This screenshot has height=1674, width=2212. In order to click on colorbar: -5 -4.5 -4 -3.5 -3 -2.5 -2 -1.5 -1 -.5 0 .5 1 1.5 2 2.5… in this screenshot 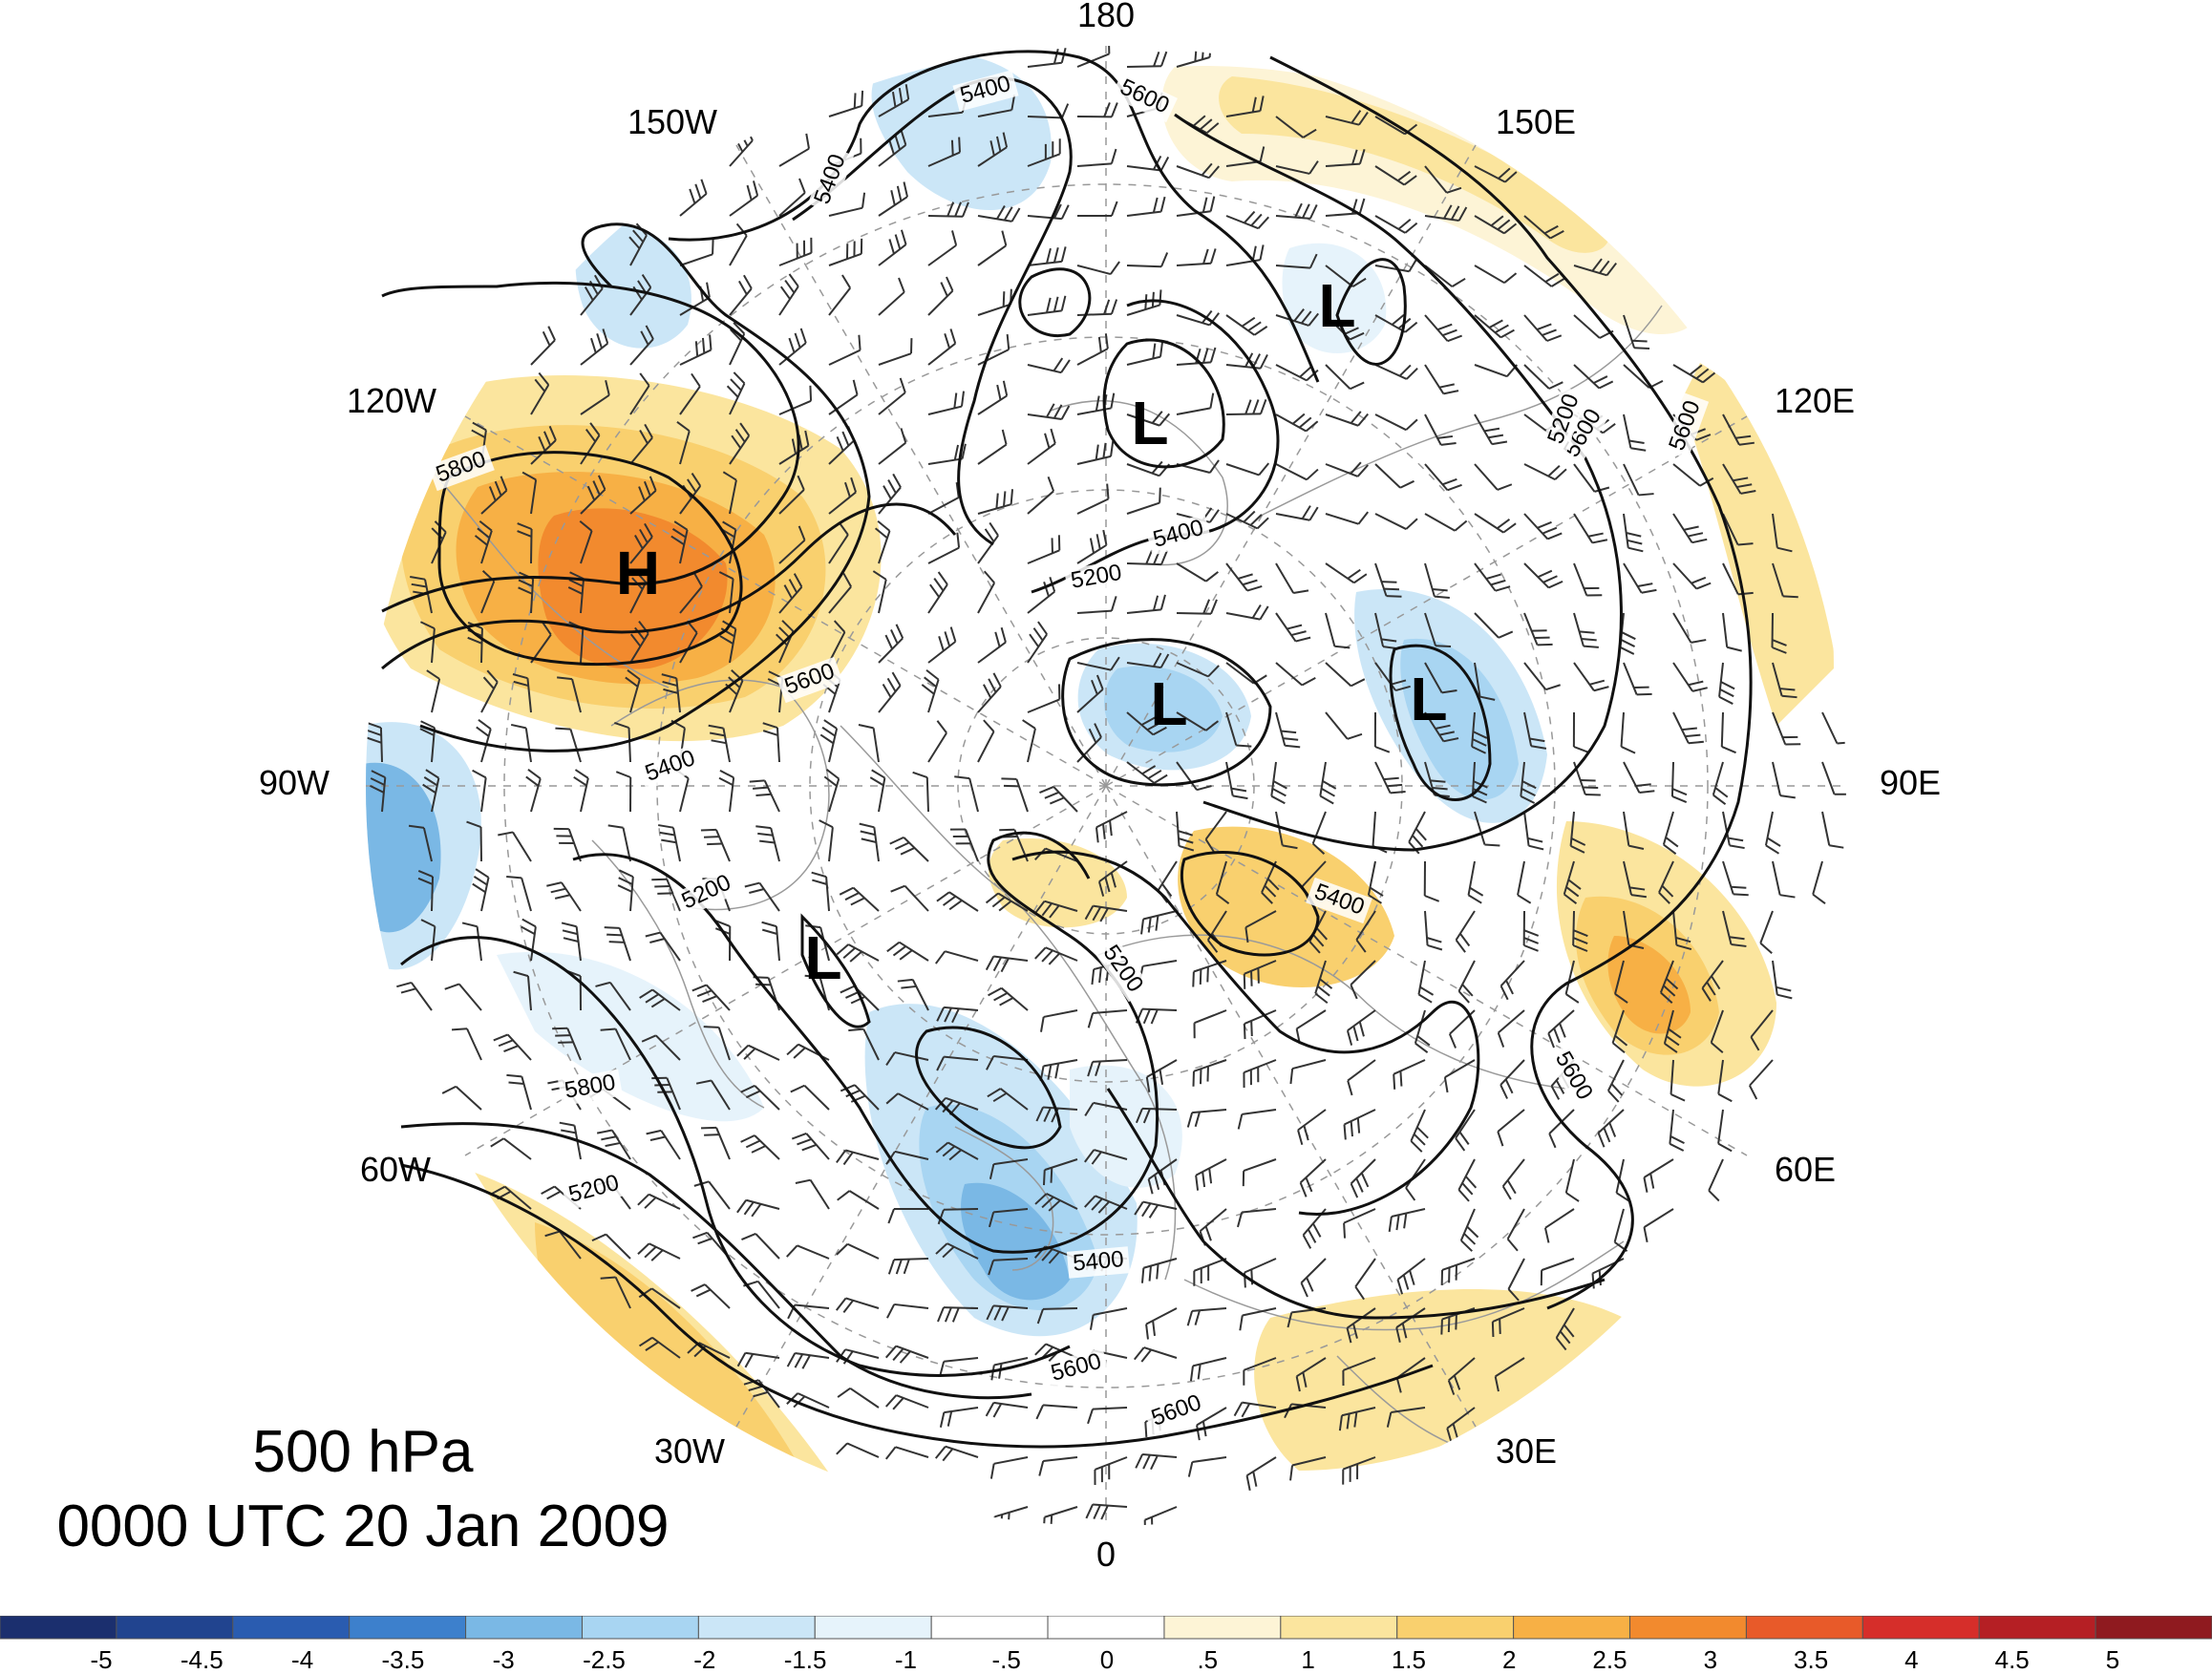, I will do `click(1106, 1645)`.